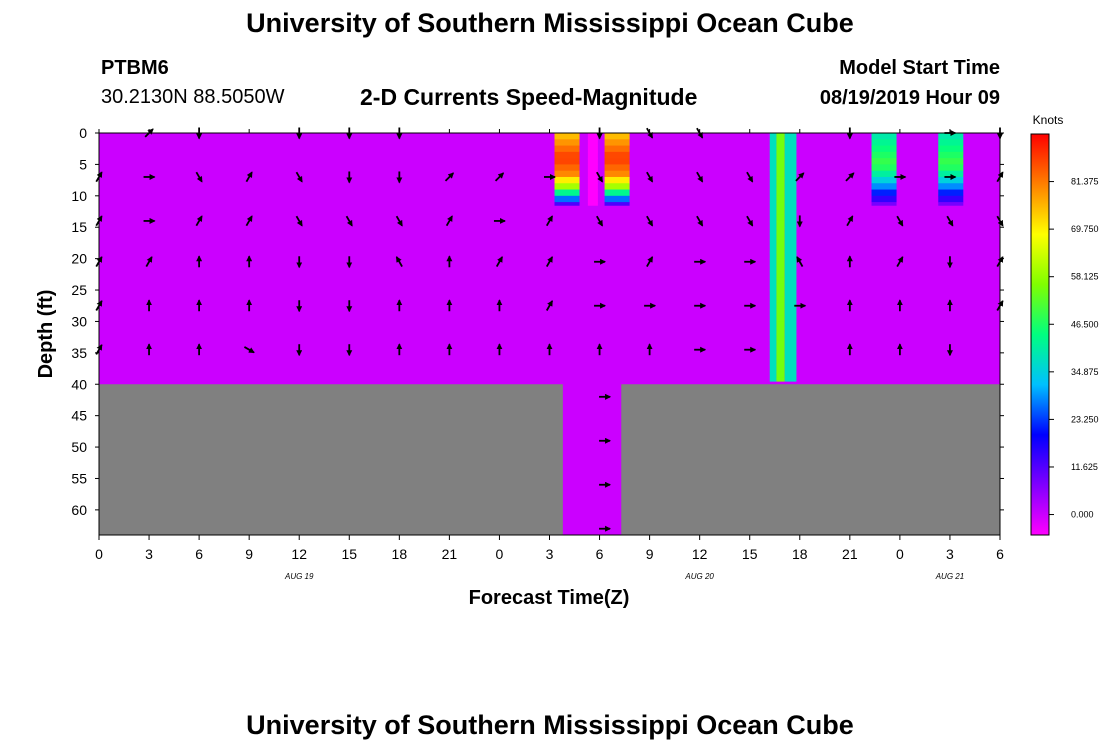 This screenshot has width=1100, height=750. I want to click on y-tick-label: 15, so click(79, 227).